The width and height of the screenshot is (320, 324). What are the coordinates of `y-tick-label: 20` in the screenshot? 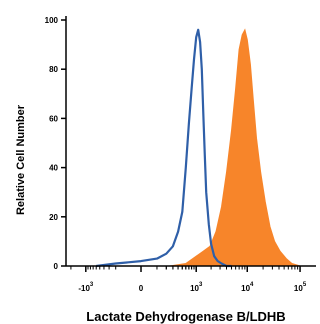 It's located at (53, 217).